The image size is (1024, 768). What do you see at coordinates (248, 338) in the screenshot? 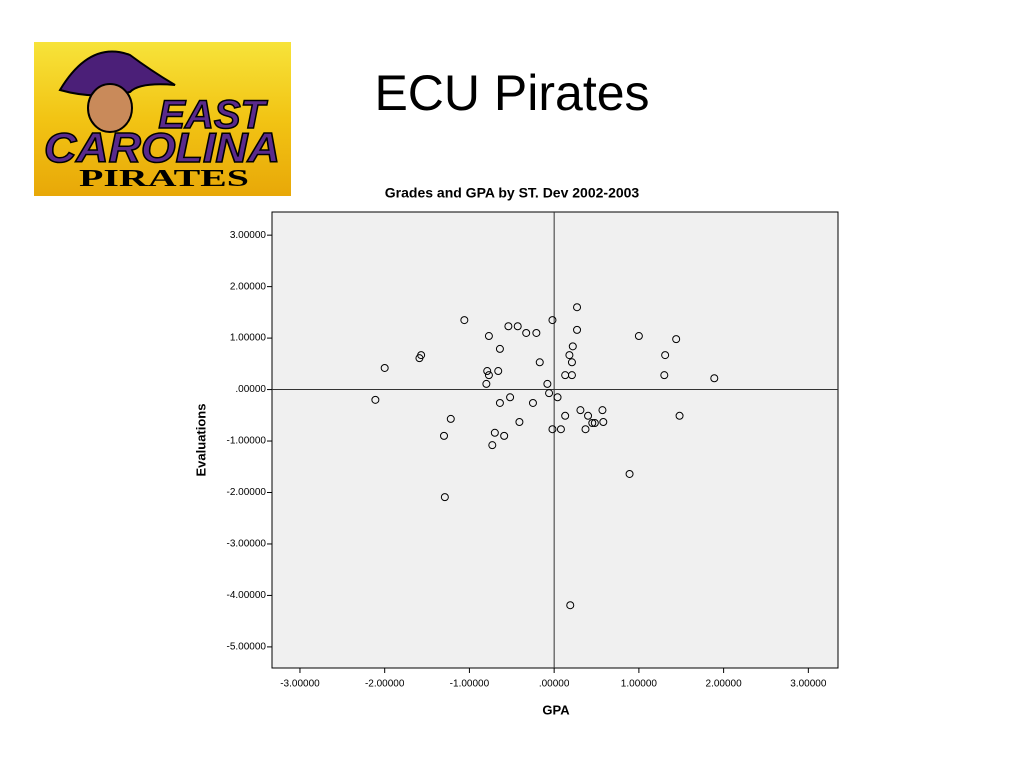
I see `y-tick-label: 1.00000` at bounding box center [248, 338].